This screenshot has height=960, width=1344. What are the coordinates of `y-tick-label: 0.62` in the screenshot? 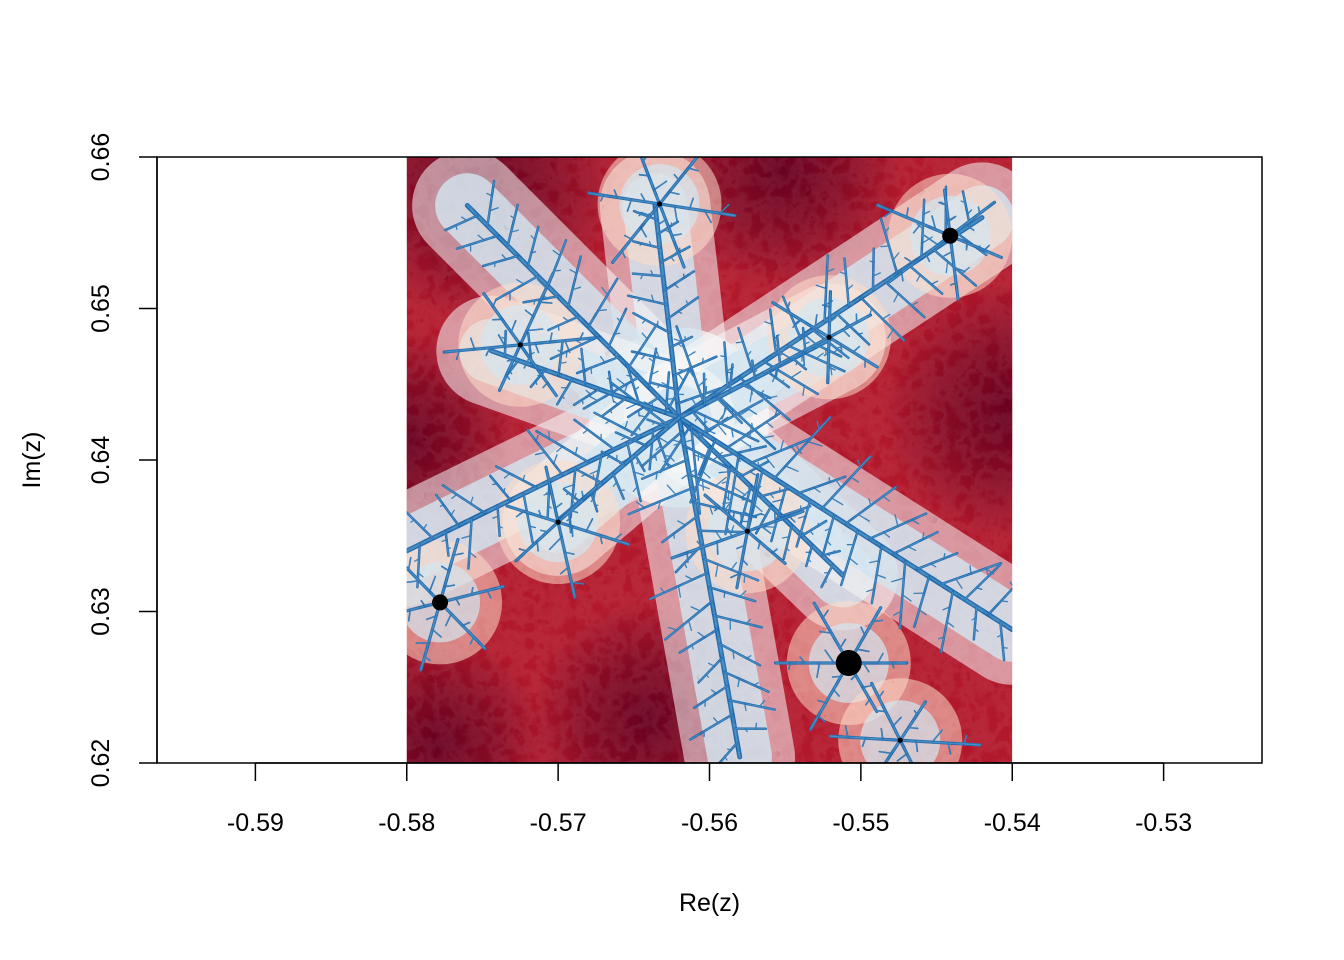 It's located at (101, 763).